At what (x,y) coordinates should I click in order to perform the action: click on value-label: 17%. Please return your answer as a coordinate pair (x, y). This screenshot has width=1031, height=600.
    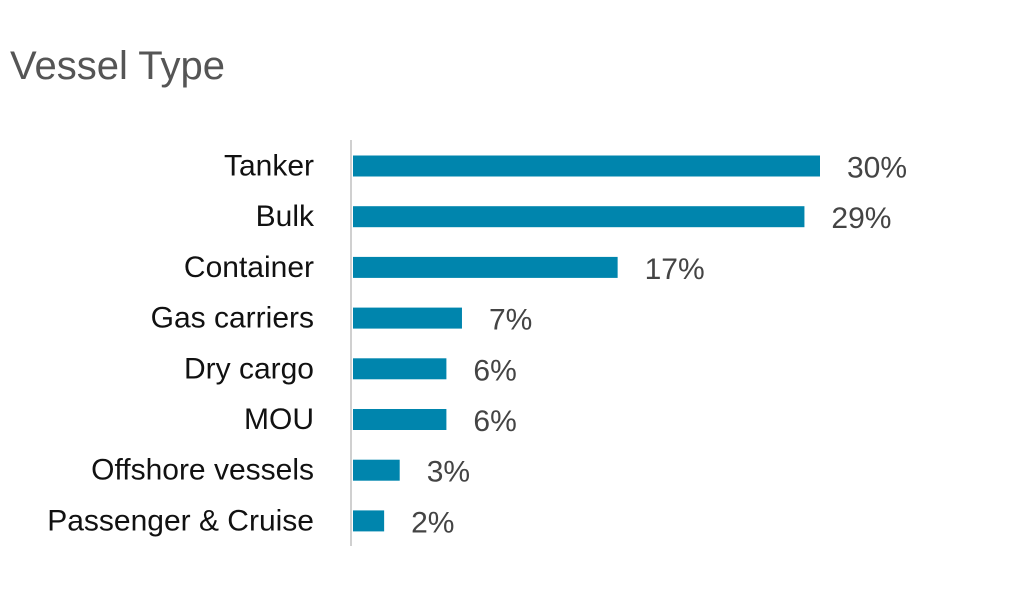
    Looking at the image, I should click on (675, 269).